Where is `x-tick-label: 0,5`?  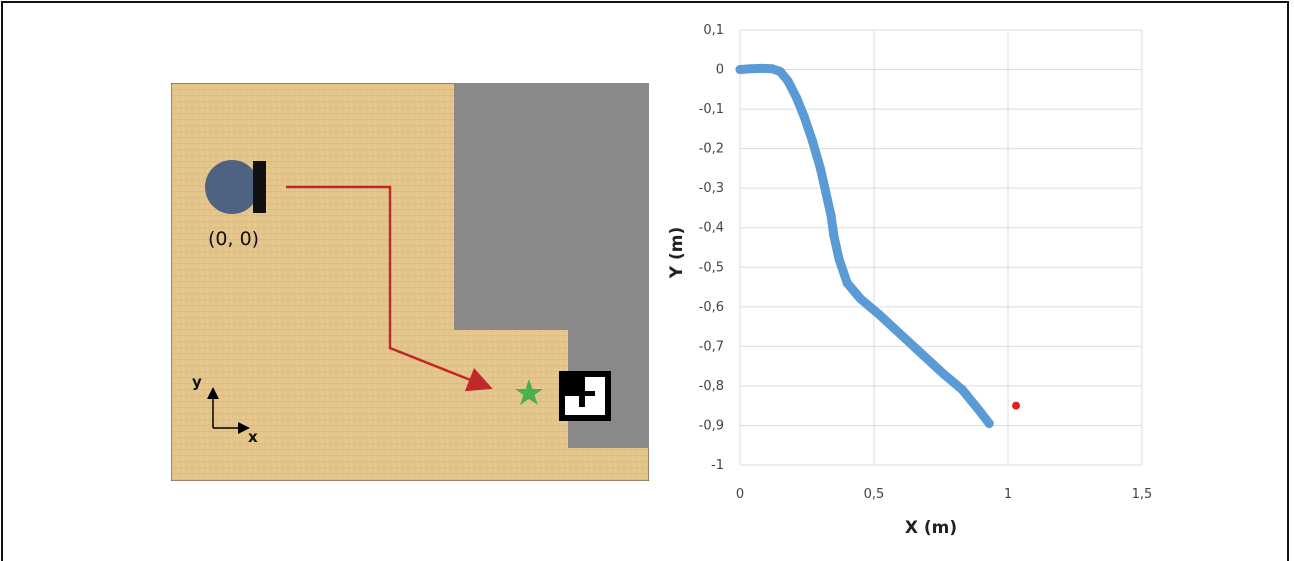 x-tick-label: 0,5 is located at coordinates (874, 494).